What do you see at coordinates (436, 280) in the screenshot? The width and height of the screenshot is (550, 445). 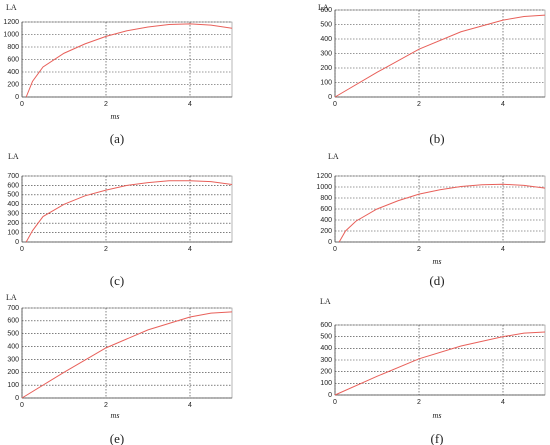 I see `caption: (d)` at bounding box center [436, 280].